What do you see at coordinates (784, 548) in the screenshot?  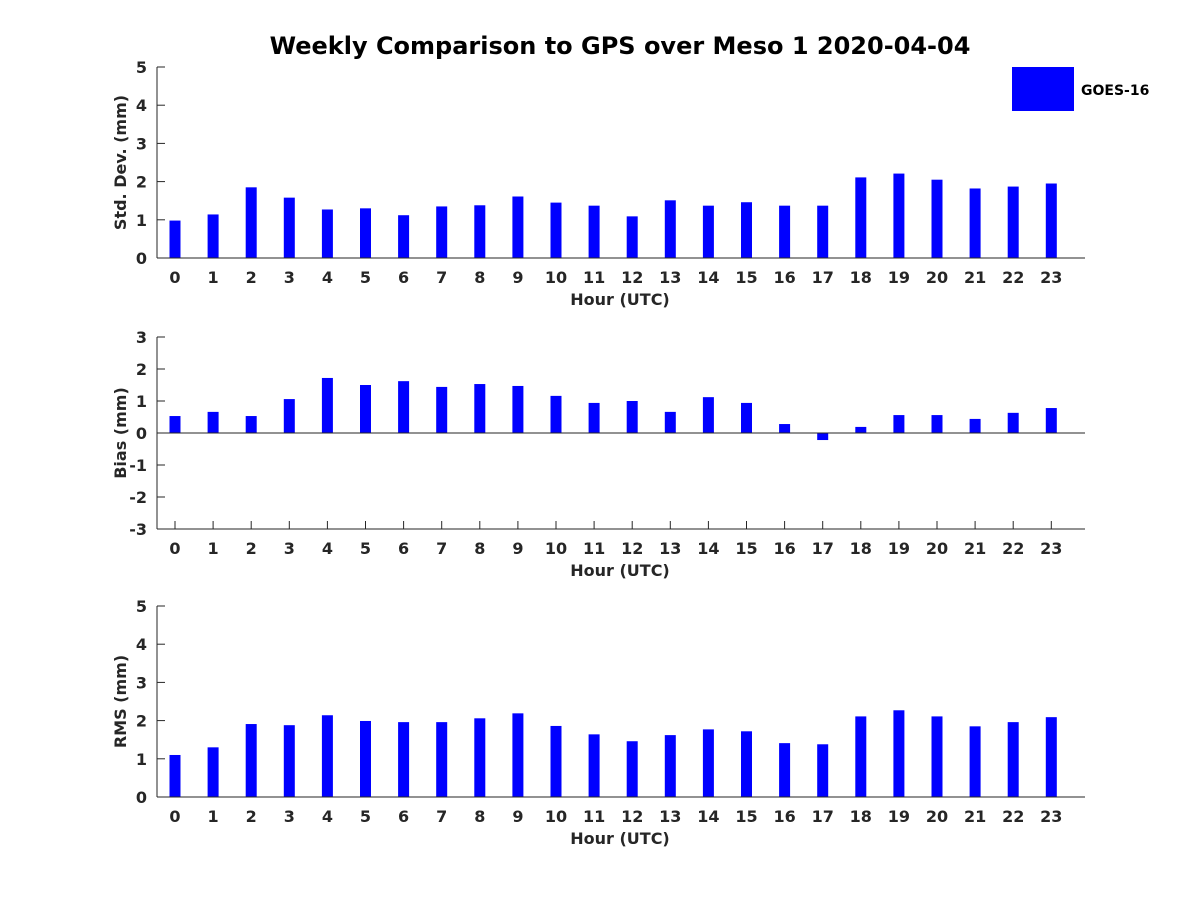 I see `bias-x-tick-label: 16` at bounding box center [784, 548].